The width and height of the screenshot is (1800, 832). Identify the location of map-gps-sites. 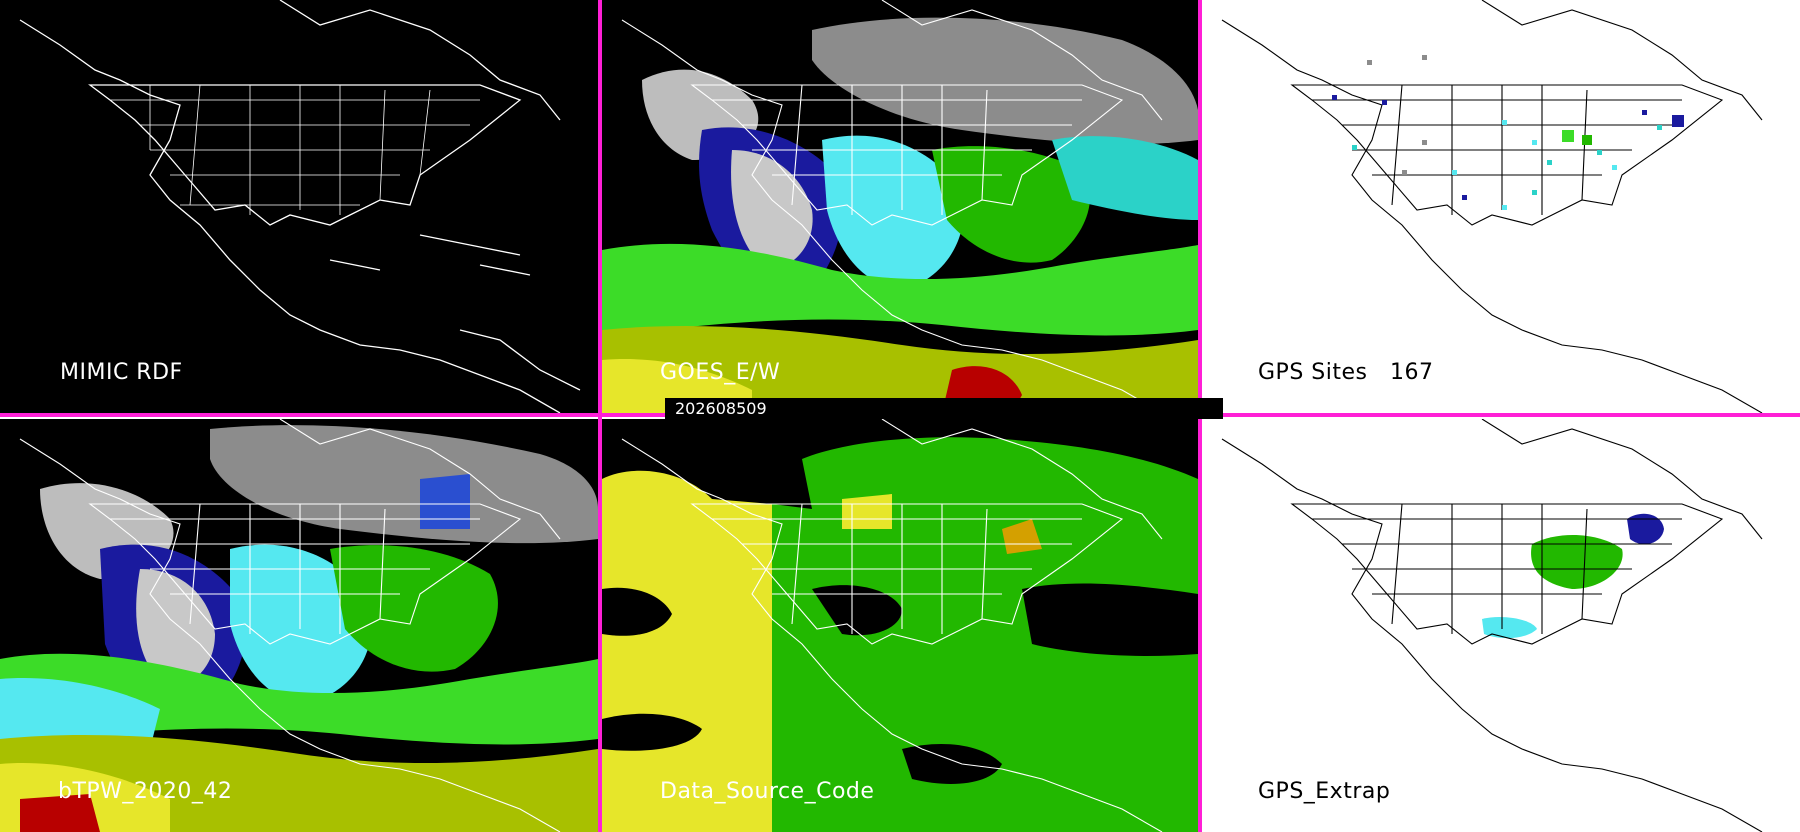
(1492, 206).